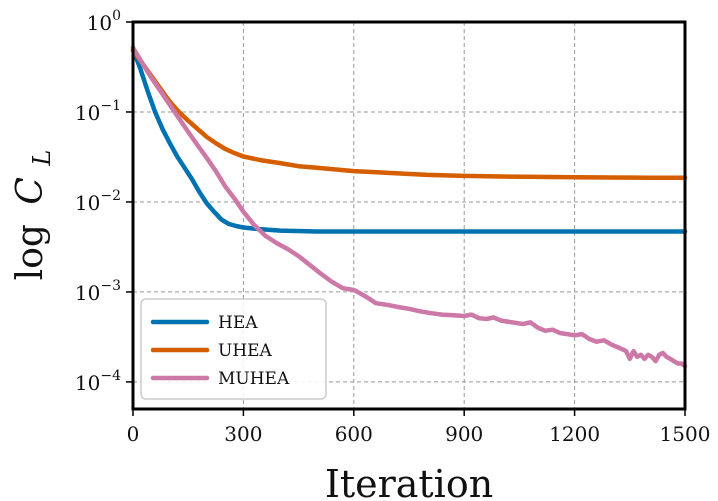 The width and height of the screenshot is (718, 501). Describe the element at coordinates (98, 111) in the screenshot. I see `y-tick-label: 10⁻¹` at that location.